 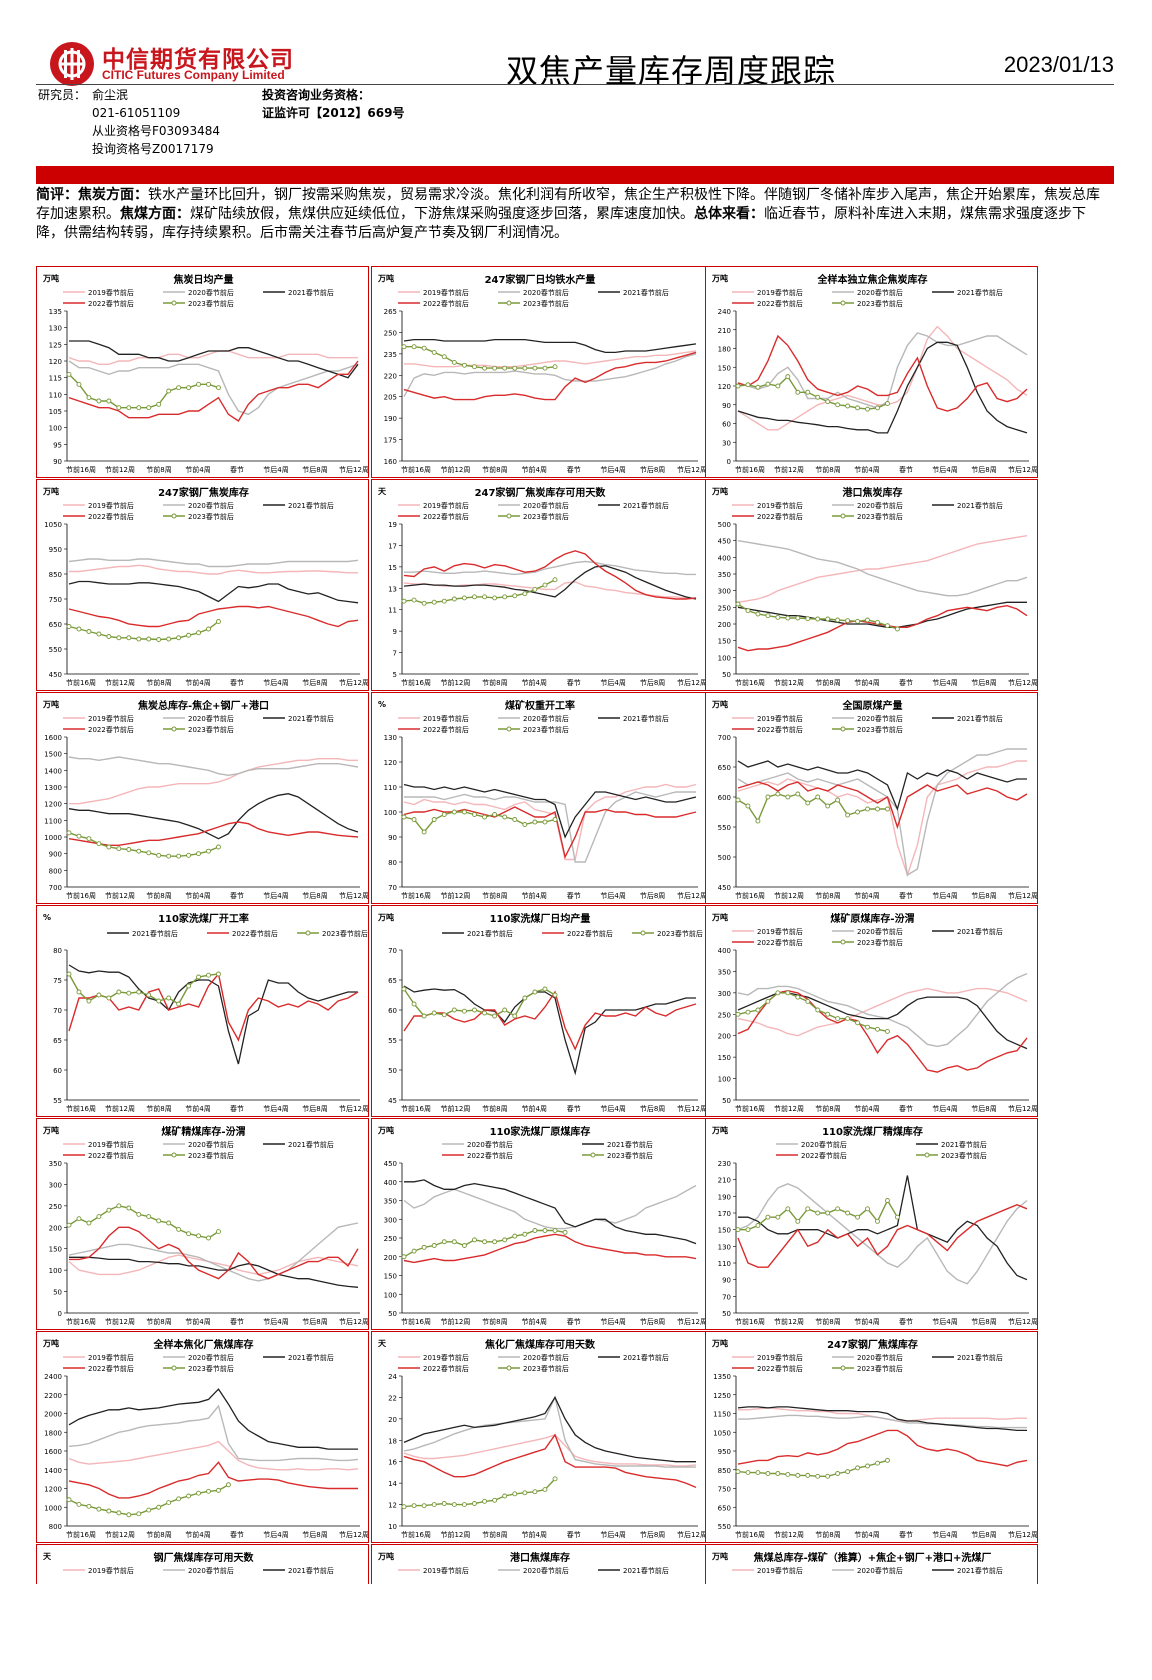 What do you see at coordinates (906, 895) in the screenshot?
I see `x-tick-label: 春节` at bounding box center [906, 895].